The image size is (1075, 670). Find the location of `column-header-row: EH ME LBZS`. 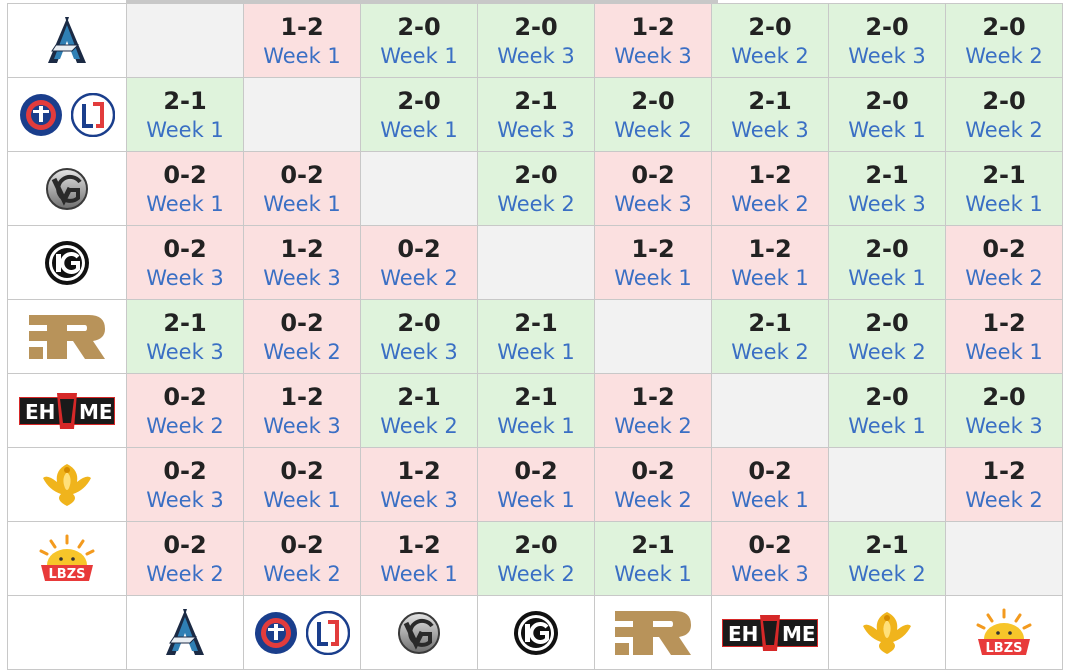

column-header-row: EH ME LBZS is located at coordinates (535, 632).